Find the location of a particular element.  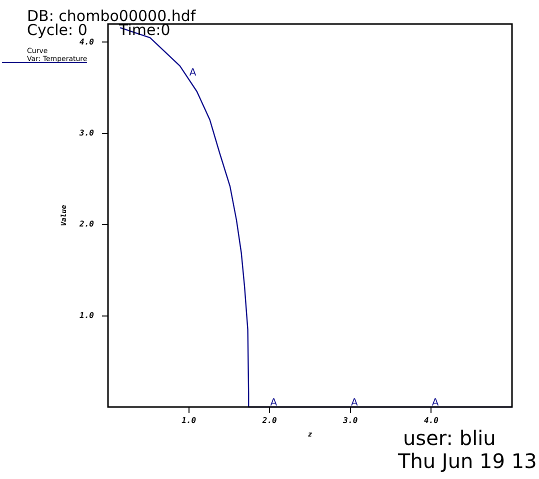

x-tick-label: 2.0 is located at coordinates (269, 420).